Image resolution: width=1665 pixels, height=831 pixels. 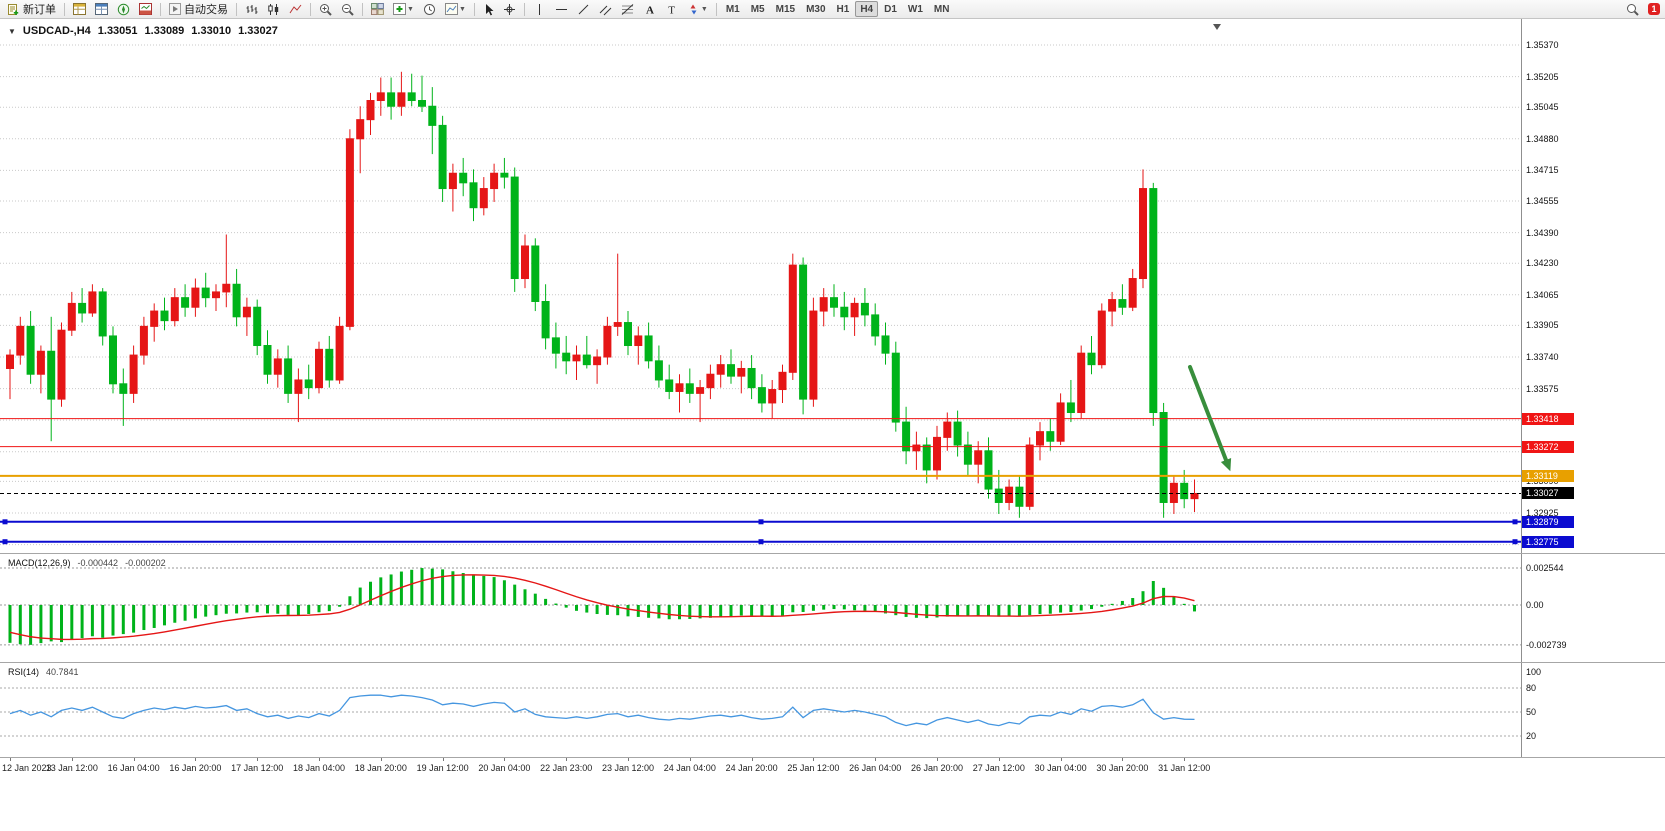 I want to click on search-button, so click(x=1632, y=9).